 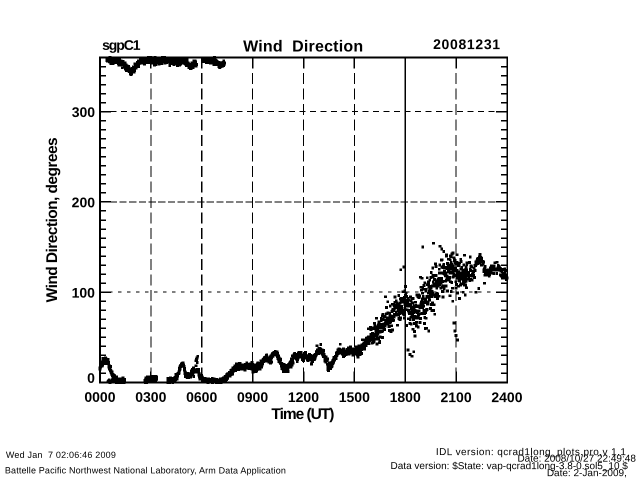 What do you see at coordinates (84, 293) in the screenshot?
I see `svg-text: 100` at bounding box center [84, 293].